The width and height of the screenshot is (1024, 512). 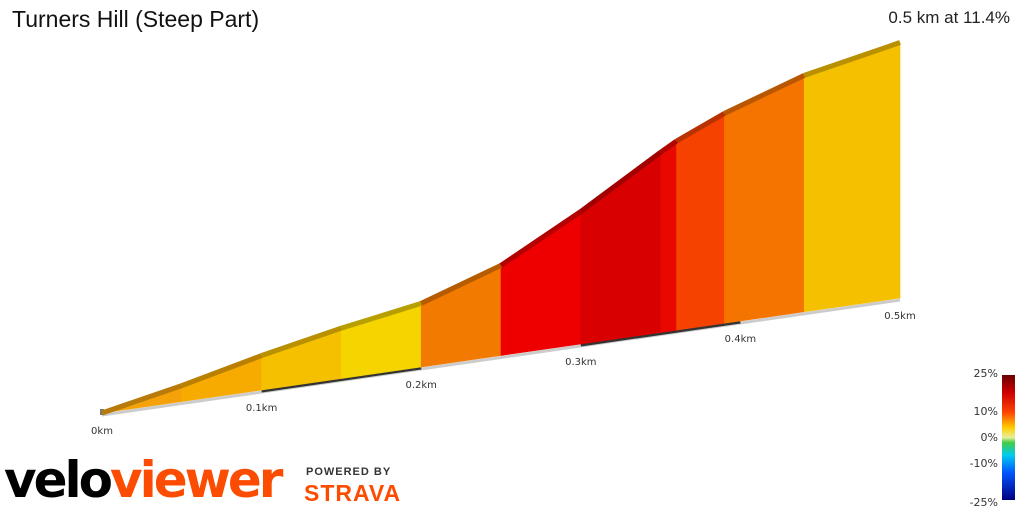 I want to click on x-tick-label: 0.3km, so click(x=580, y=362).